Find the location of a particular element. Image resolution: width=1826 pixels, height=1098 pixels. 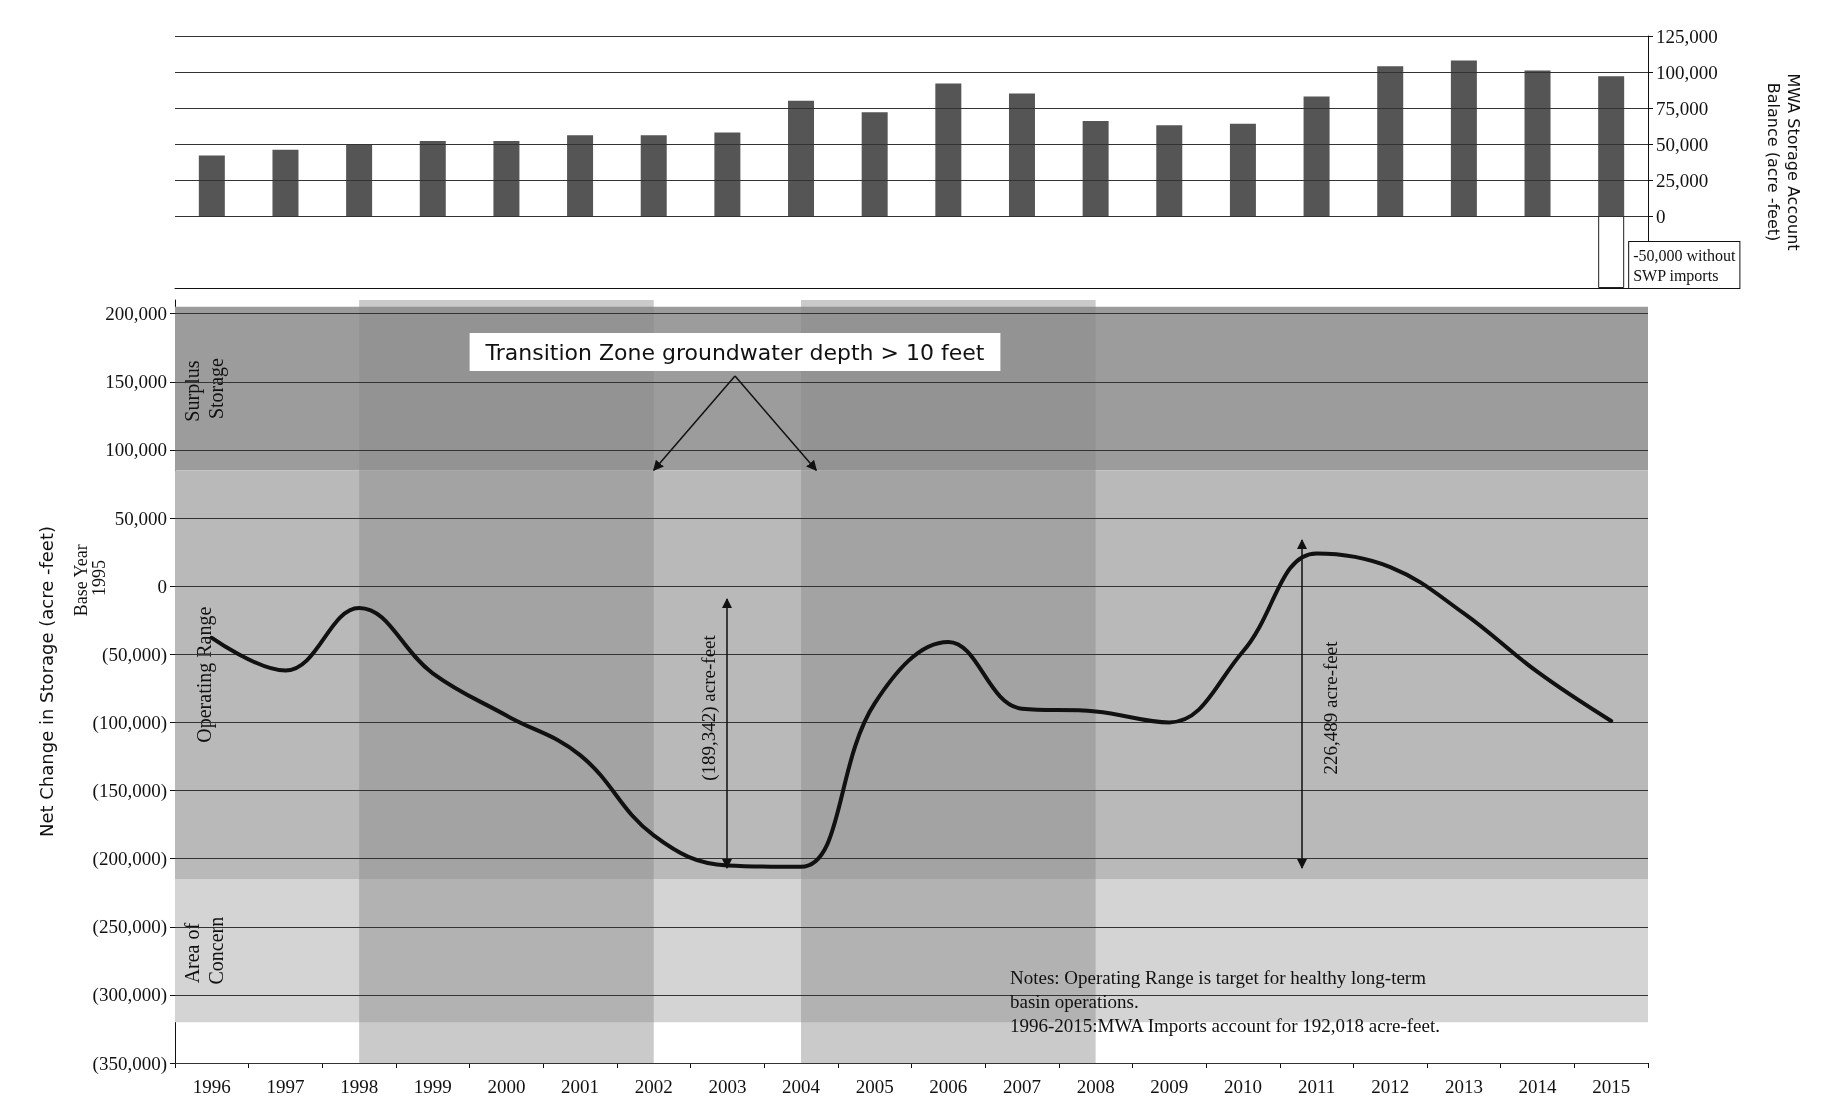

x-tick-label: 2005 is located at coordinates (874, 1086).